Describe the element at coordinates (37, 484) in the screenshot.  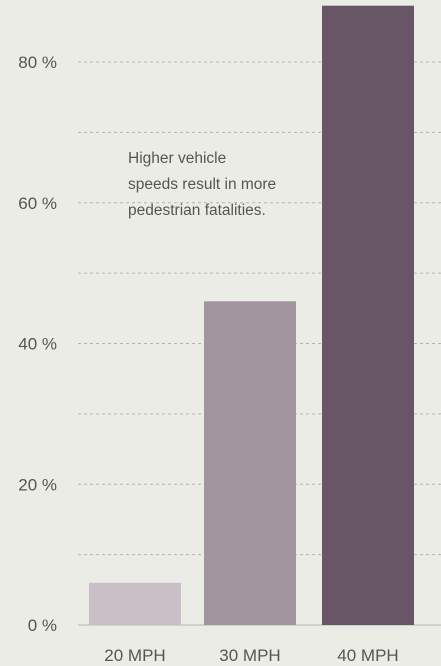
I see `y-tick-label: 20 %` at that location.